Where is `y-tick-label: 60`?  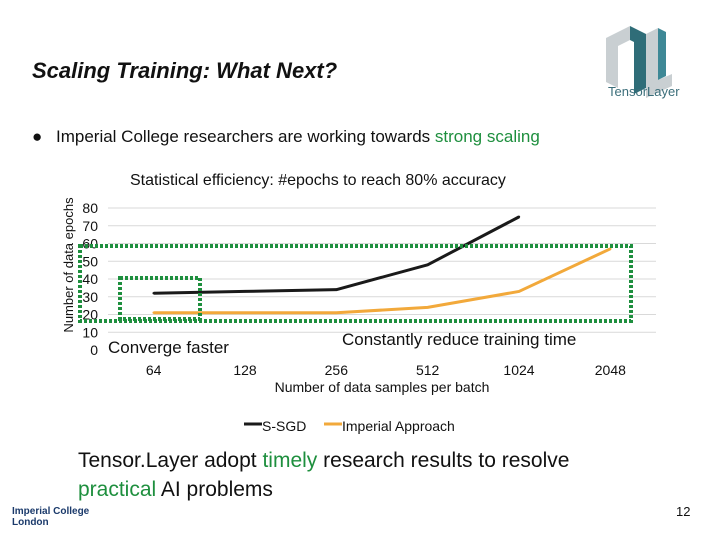 y-tick-label: 60 is located at coordinates (90, 244).